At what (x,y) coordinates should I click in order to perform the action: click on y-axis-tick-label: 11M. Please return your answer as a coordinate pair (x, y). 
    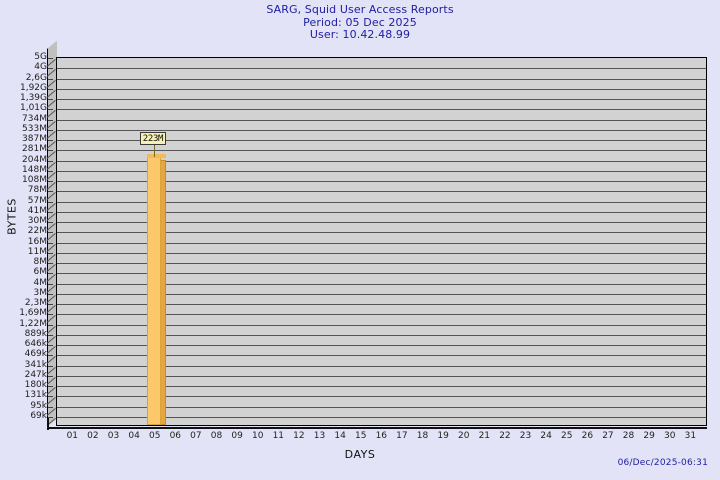
    Looking at the image, I should click on (37, 251).